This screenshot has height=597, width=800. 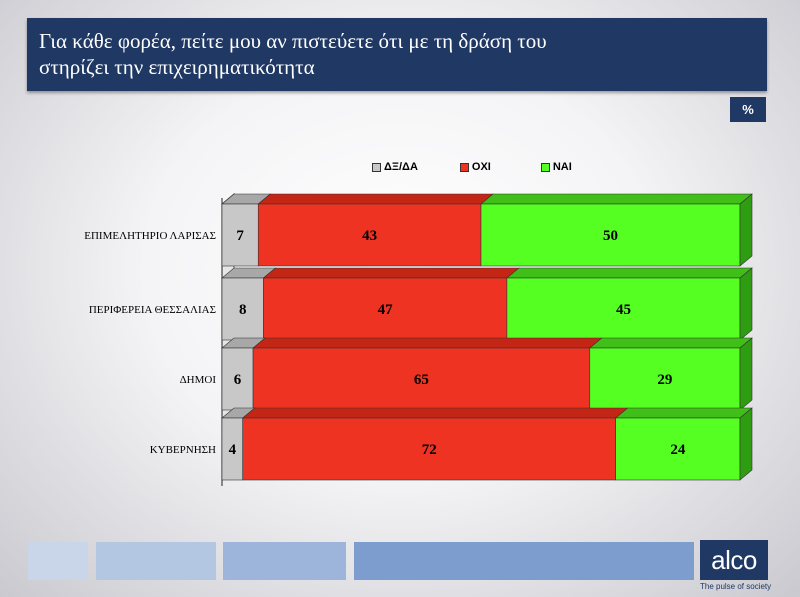 I want to click on category-label: ΚΥΒΕΡΝΗΣΗ, so click(x=183, y=450).